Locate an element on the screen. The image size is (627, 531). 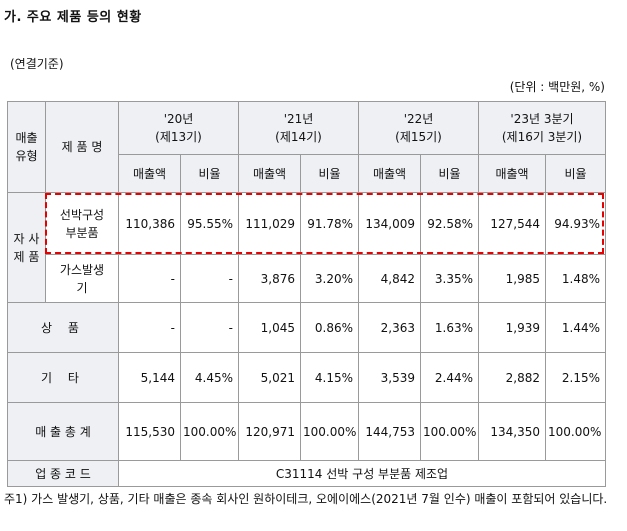
cell-sales: 5,021 is located at coordinates (269, 377).